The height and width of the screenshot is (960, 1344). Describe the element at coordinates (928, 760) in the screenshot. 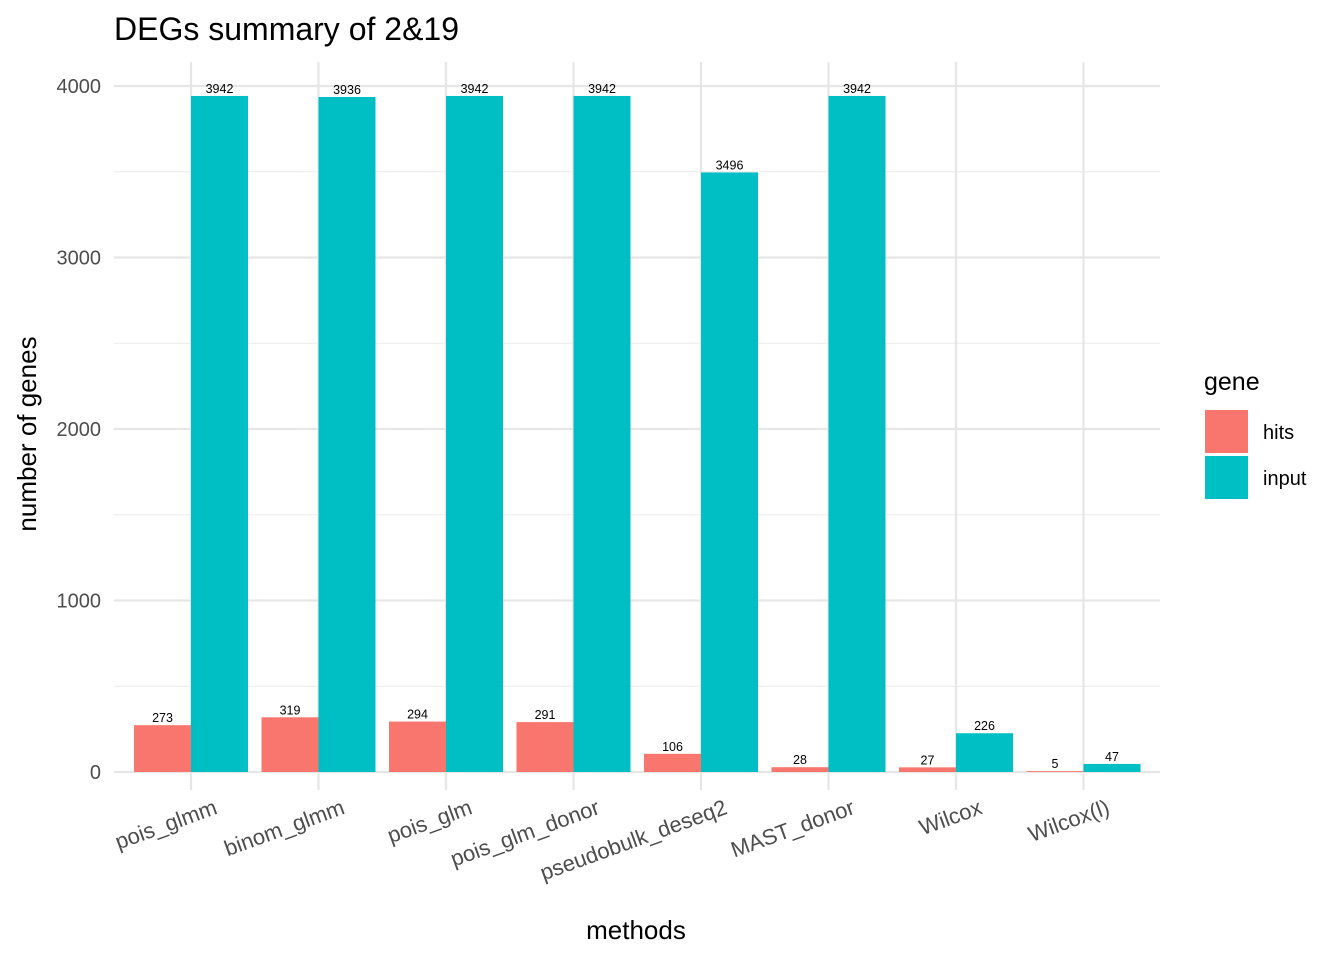

I see `data-label-hits: 27` at that location.